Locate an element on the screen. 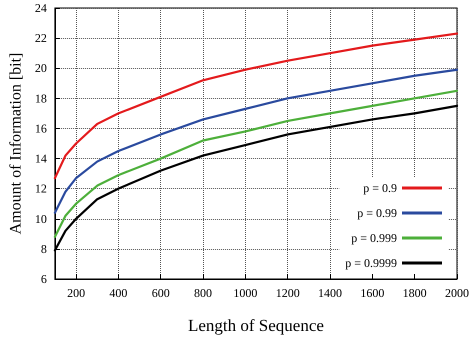 The height and width of the screenshot is (349, 474). y-tick-label: 8 is located at coordinates (43, 249).